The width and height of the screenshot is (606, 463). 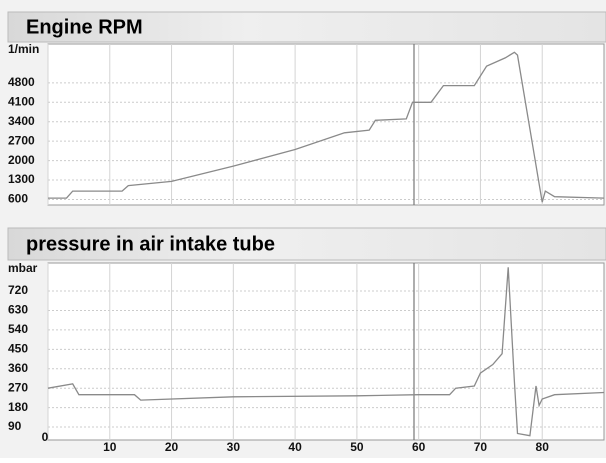 What do you see at coordinates (15, 426) in the screenshot?
I see `y-tick-label: 90` at bounding box center [15, 426].